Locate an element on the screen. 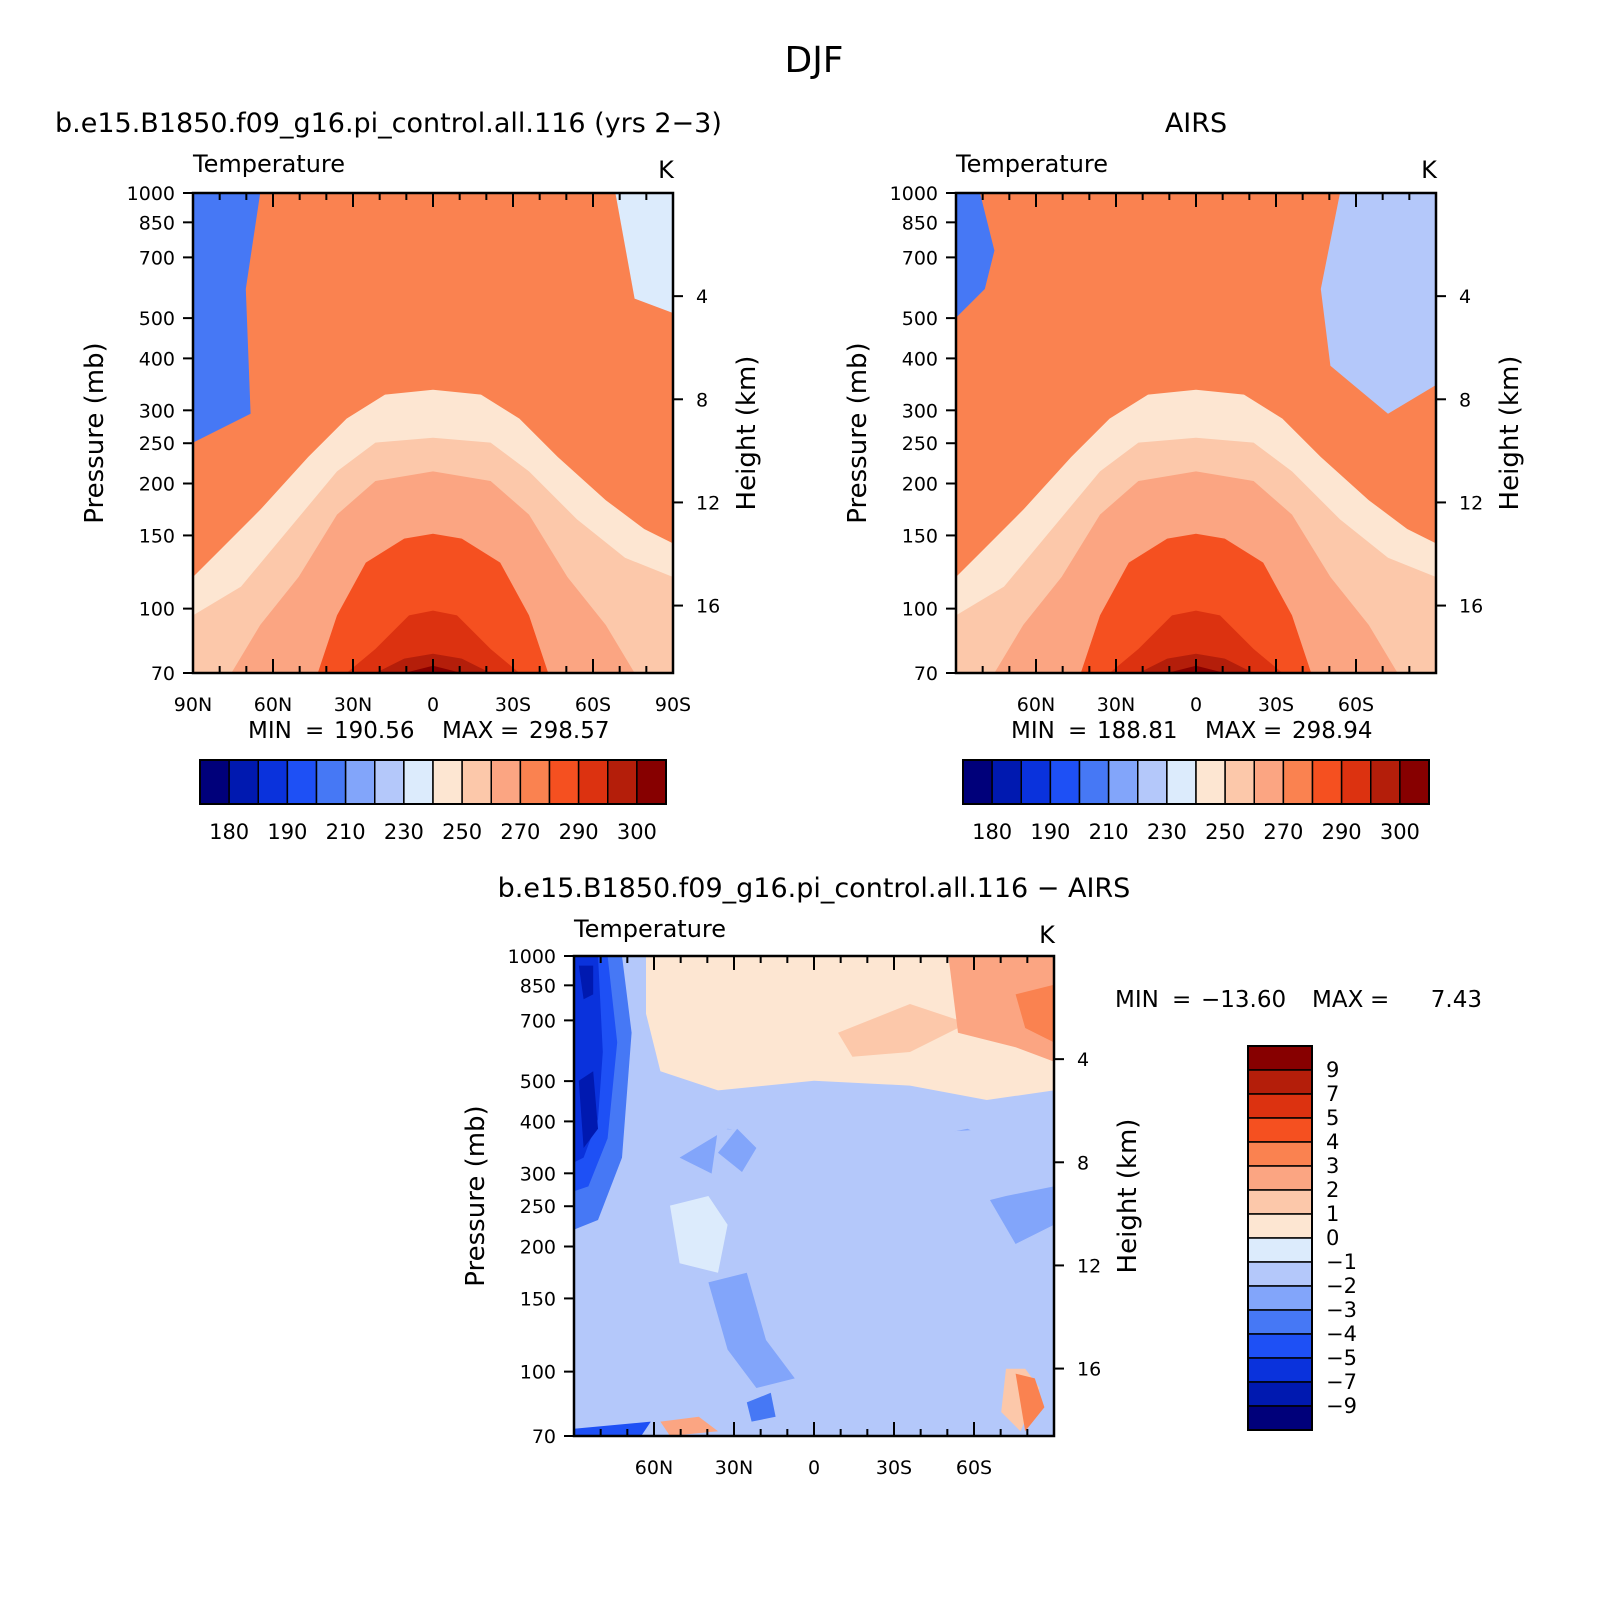  colorbar-label: −2 is located at coordinates (1341, 1286).